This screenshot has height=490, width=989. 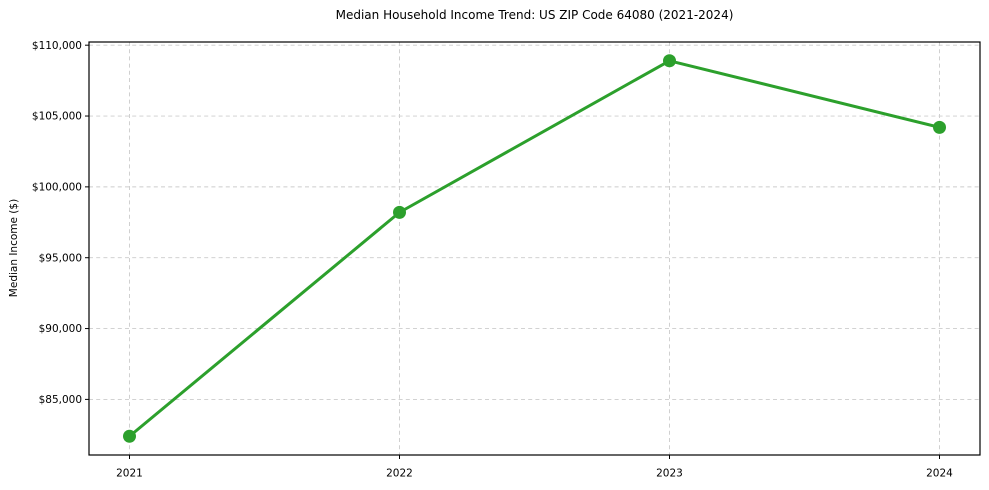 What do you see at coordinates (57, 117) in the screenshot?
I see `y-tick-label: $105,000` at bounding box center [57, 117].